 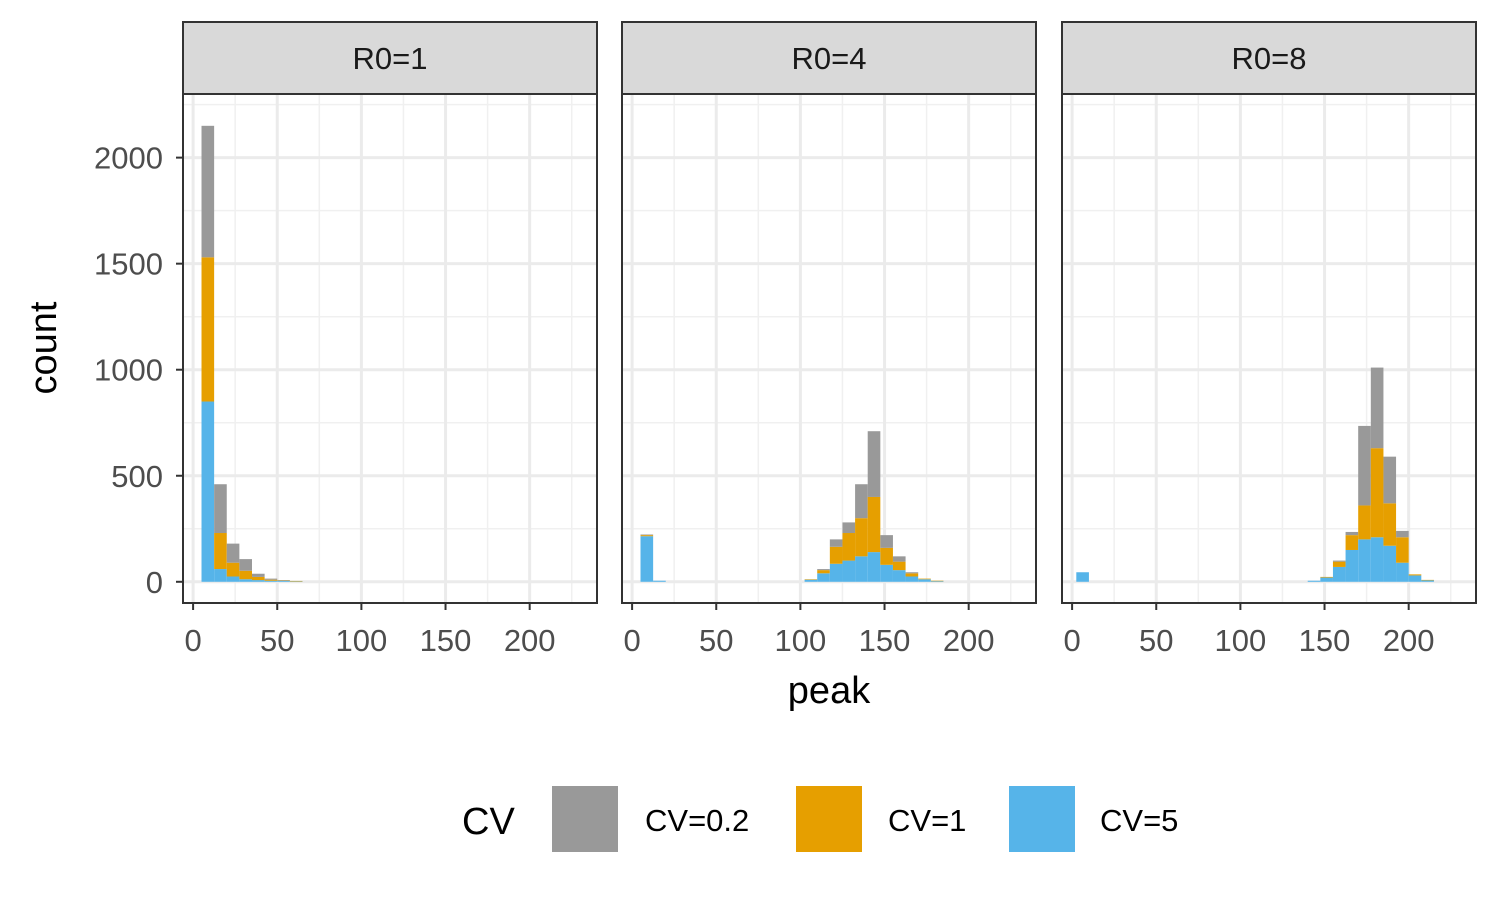 I want to click on y-tick-label: 500, so click(x=137, y=476).